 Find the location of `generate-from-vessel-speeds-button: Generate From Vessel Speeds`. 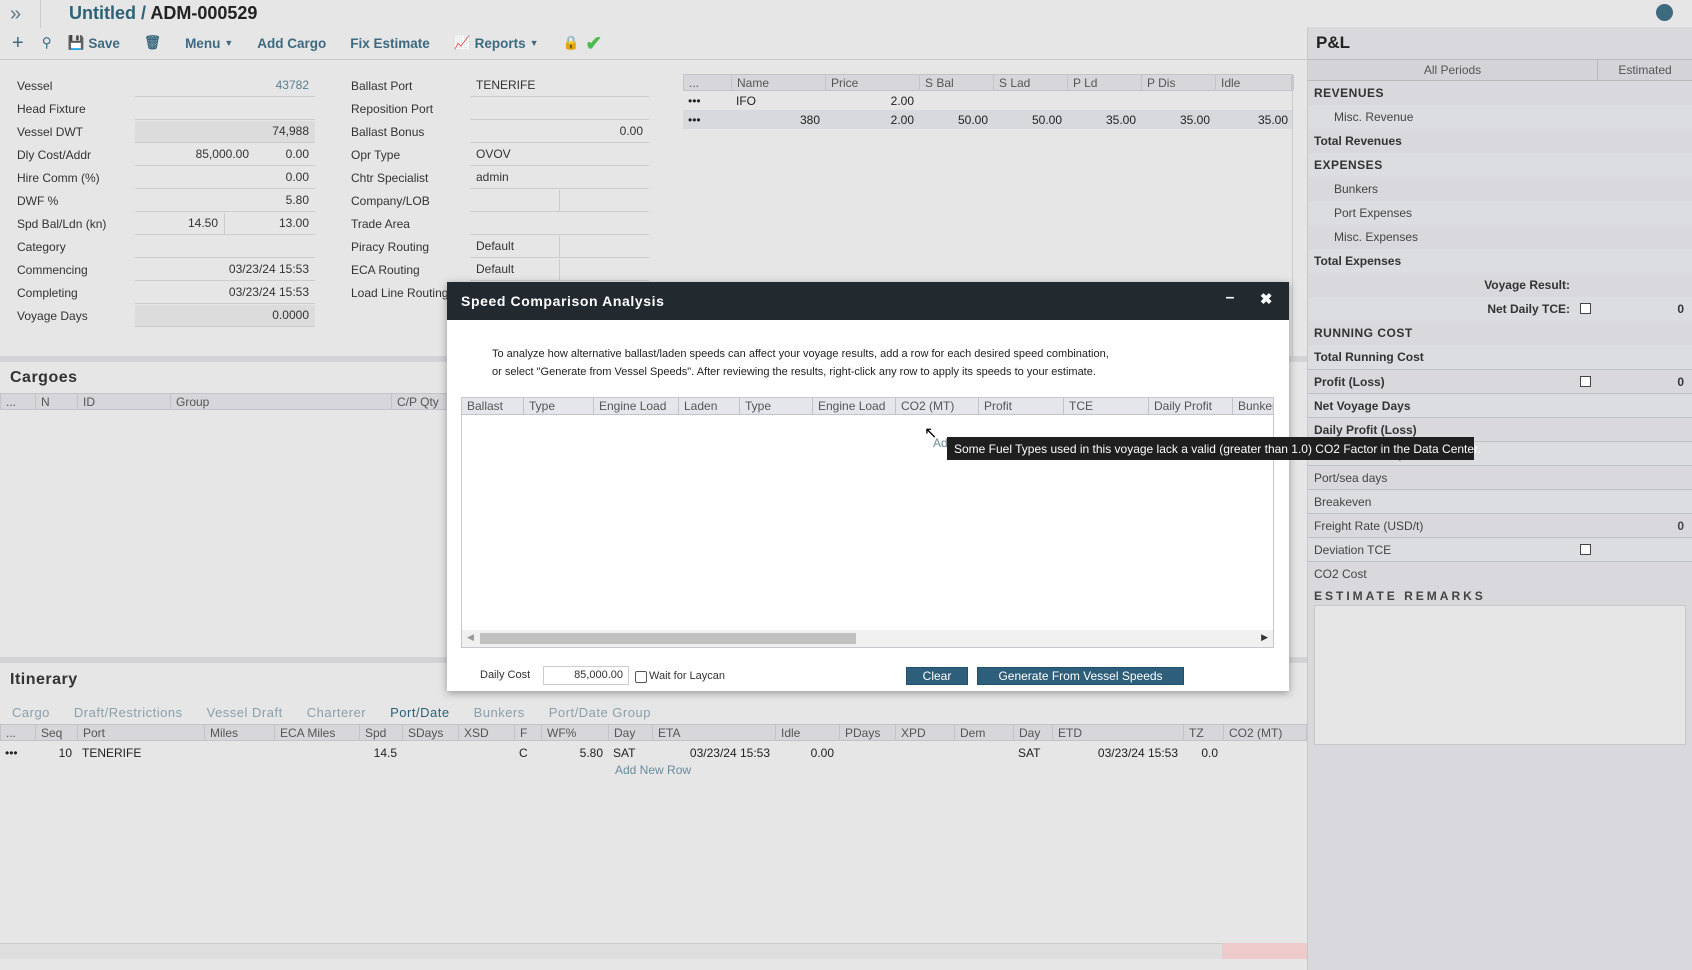

generate-from-vessel-speeds-button: Generate From Vessel Speeds is located at coordinates (1080, 676).